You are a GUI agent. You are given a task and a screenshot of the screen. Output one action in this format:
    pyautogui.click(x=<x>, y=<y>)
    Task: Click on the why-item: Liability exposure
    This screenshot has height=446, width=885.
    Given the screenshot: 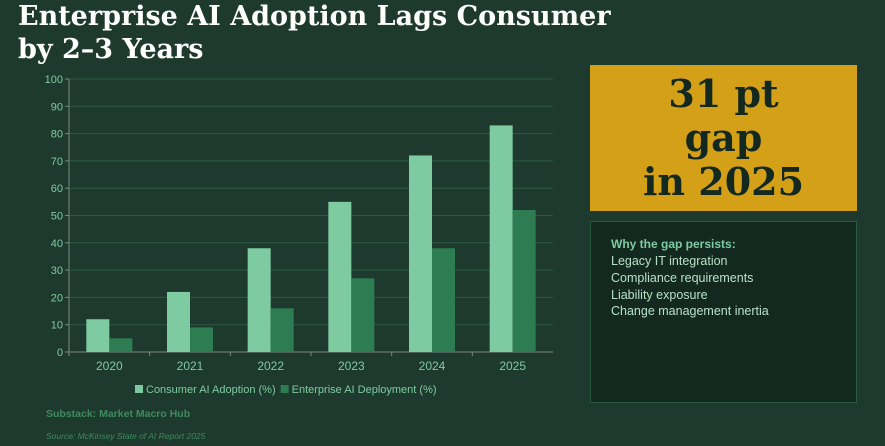 What is the action you would take?
    pyautogui.click(x=659, y=295)
    